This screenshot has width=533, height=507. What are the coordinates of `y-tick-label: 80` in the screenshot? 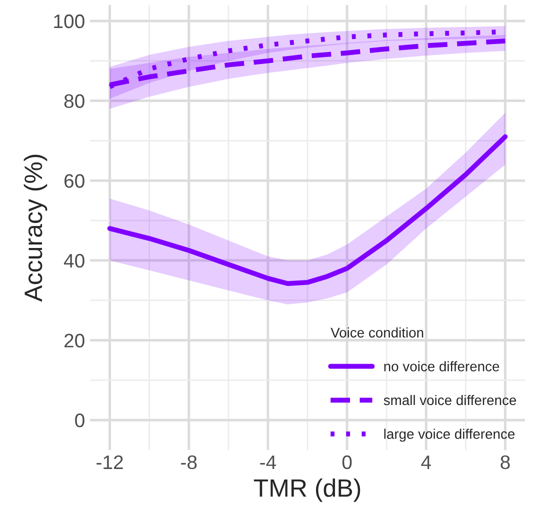 It's located at (74, 101).